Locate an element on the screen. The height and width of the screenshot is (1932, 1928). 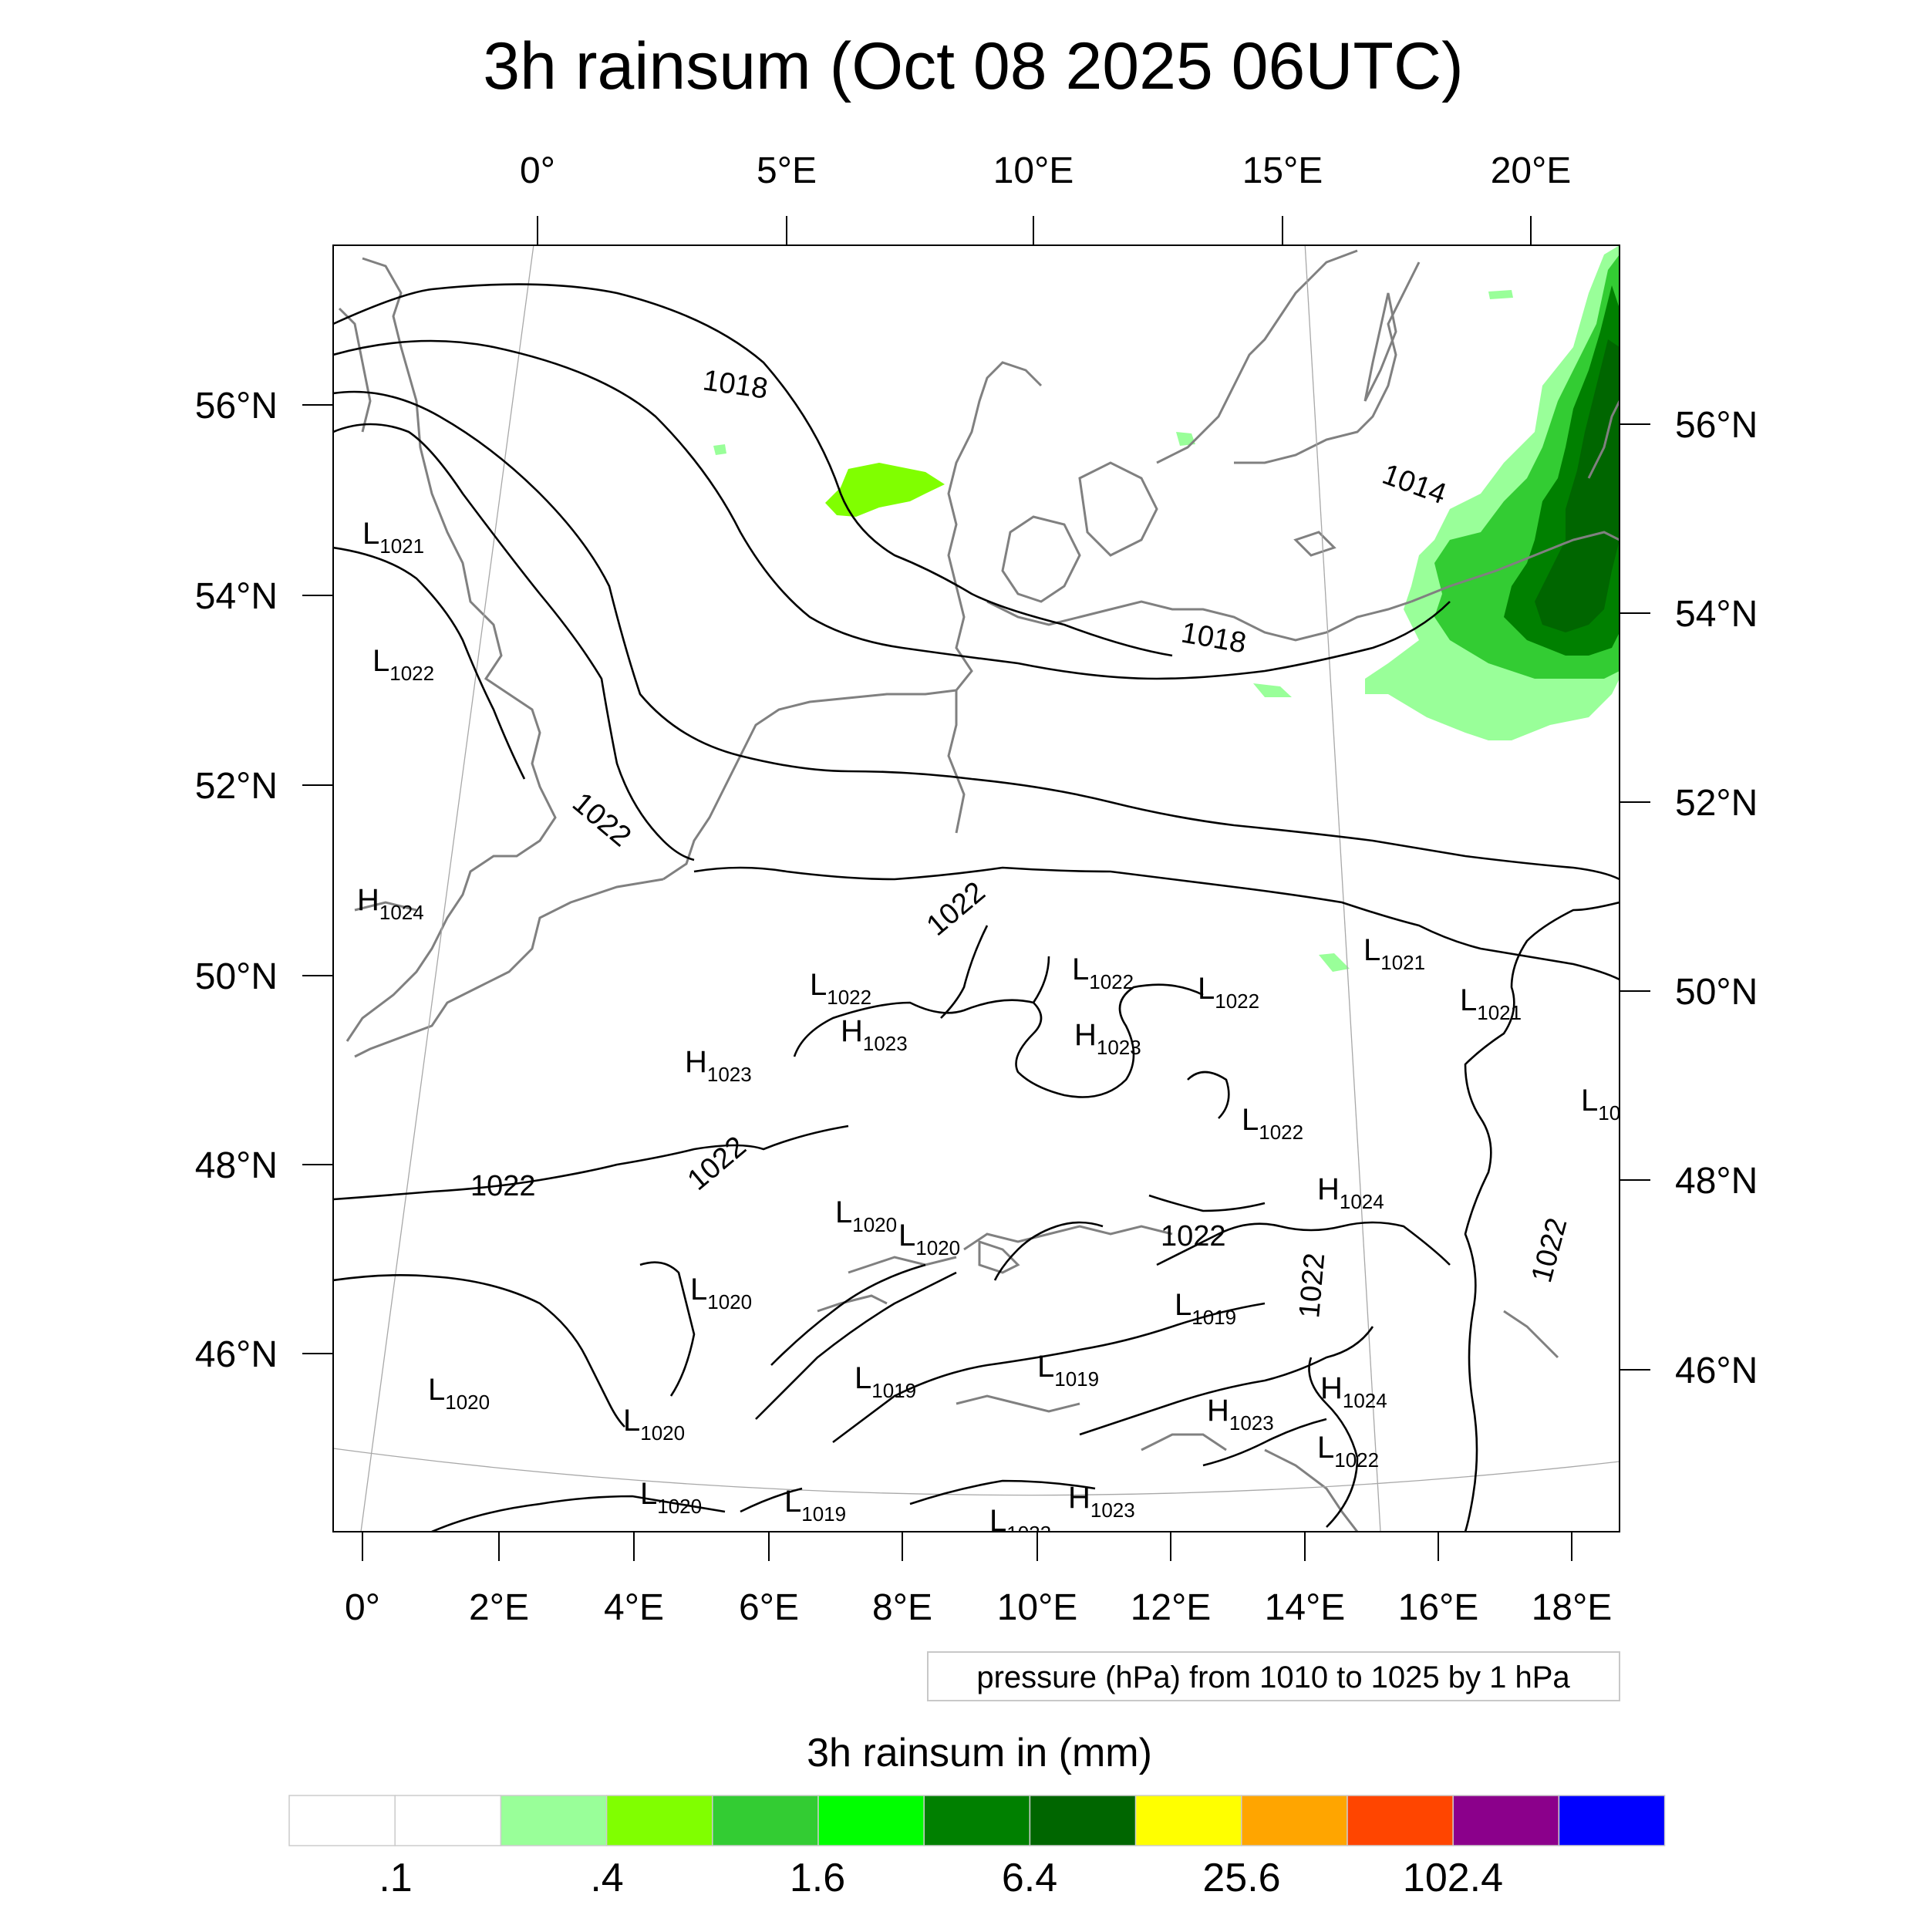
low-pressure-center: L1022 is located at coordinates (1272, 1123).